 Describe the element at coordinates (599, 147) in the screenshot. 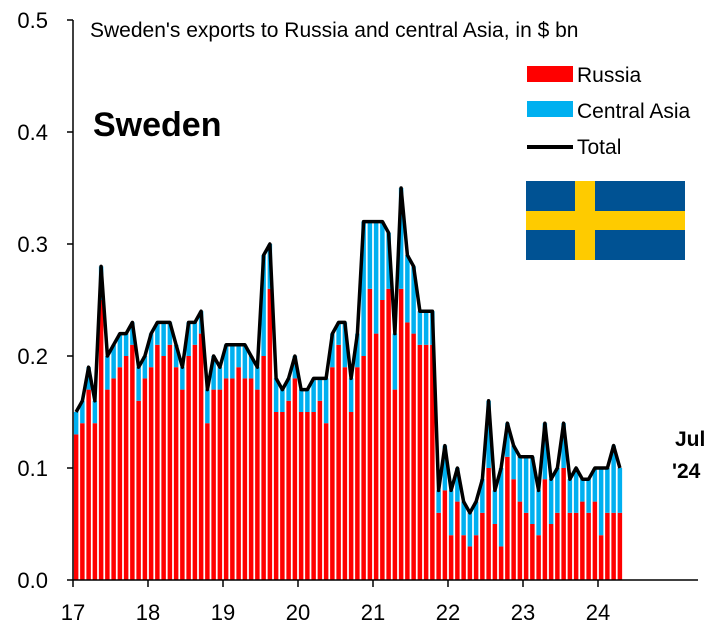

I see `legend-label-total: Total` at that location.